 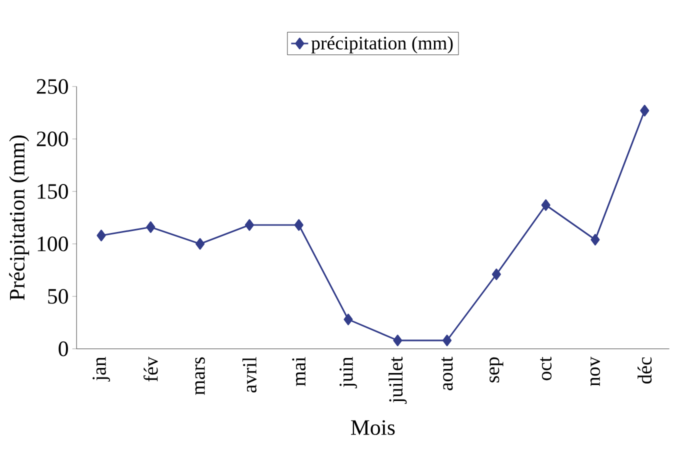 I want to click on y-tick-label: 250, so click(x=52, y=86).